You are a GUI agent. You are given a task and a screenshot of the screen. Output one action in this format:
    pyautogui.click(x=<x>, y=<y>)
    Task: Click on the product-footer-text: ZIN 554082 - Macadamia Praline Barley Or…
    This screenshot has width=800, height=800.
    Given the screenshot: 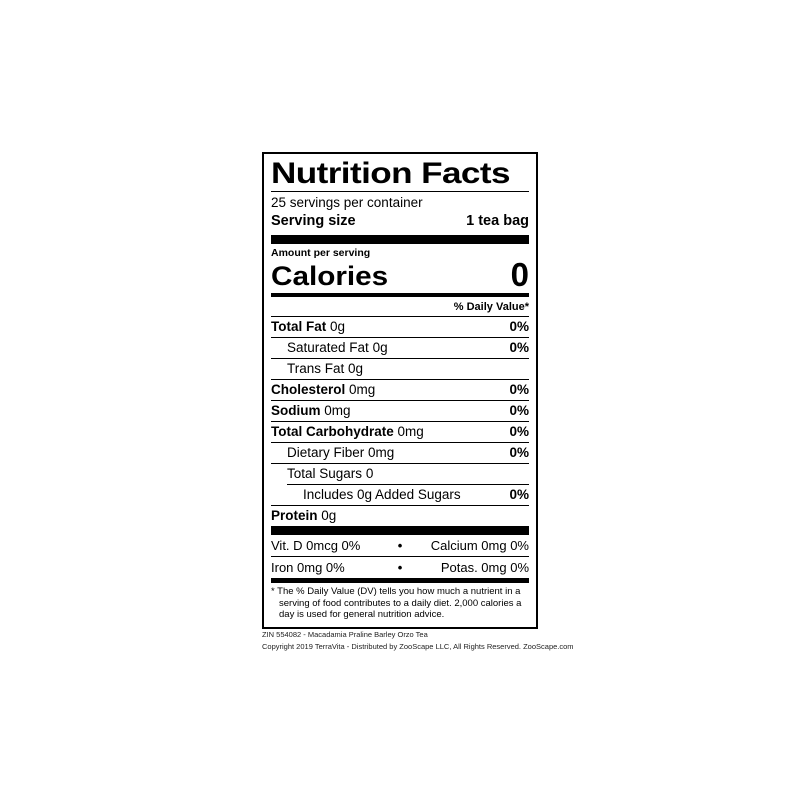 What is the action you would take?
    pyautogui.click(x=422, y=641)
    